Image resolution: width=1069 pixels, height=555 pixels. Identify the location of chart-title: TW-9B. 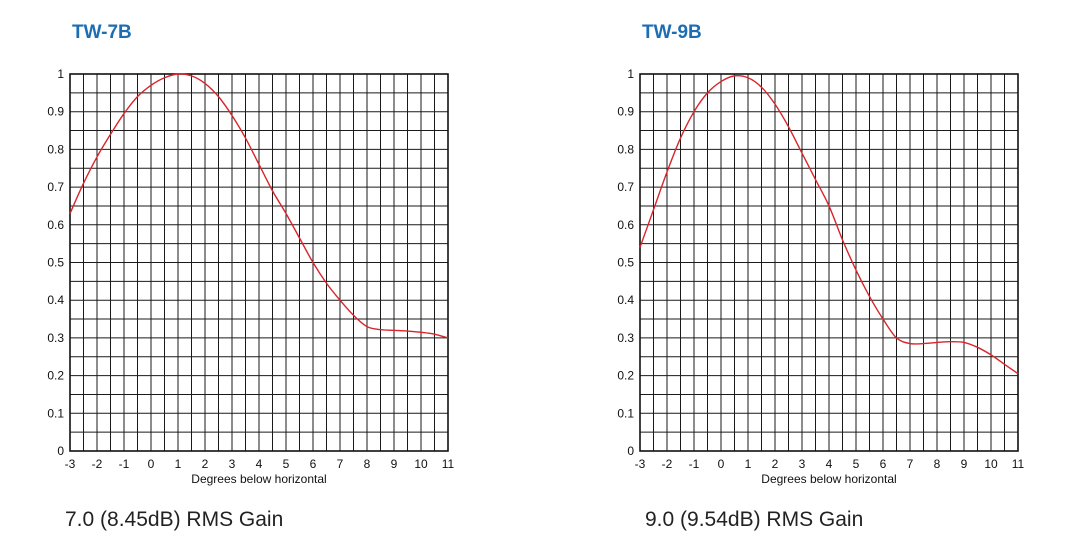
(672, 32).